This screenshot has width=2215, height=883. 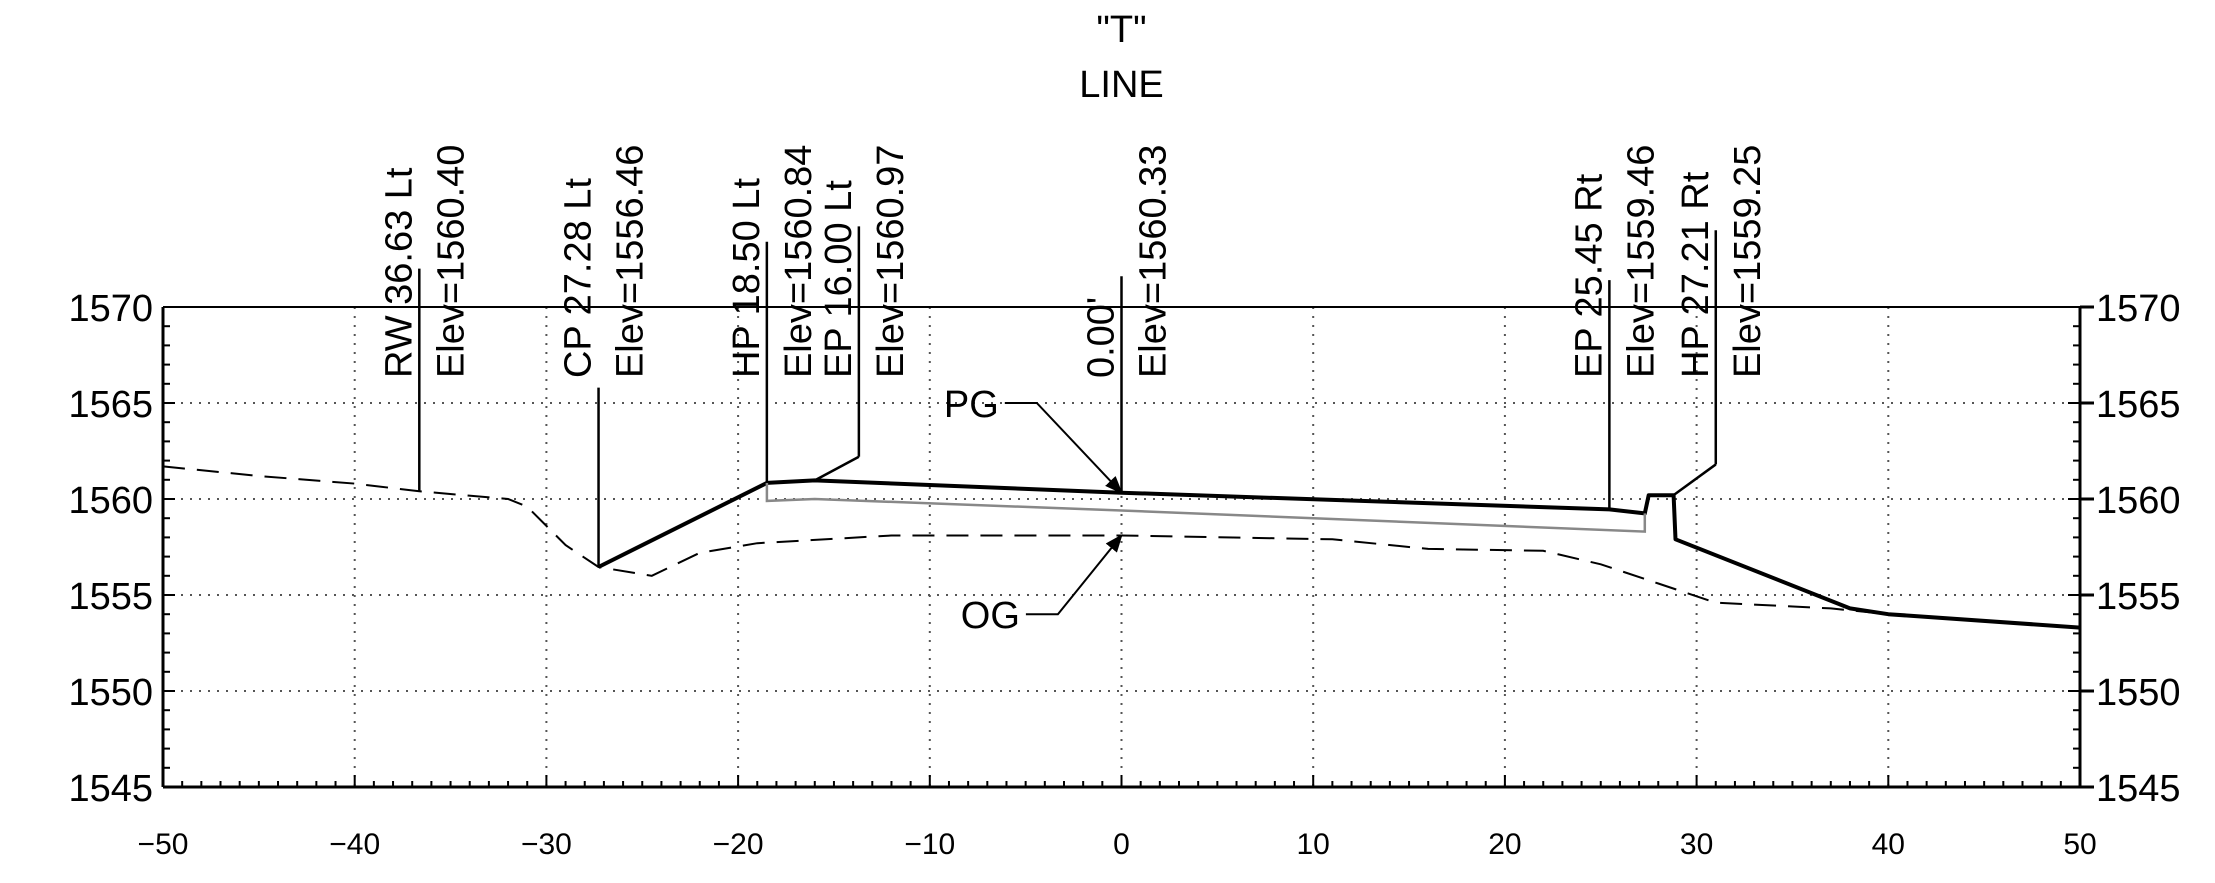 What do you see at coordinates (425, 318) in the screenshot?
I see `station-annotation: RW 36.63 Lt Elev=1560.40` at bounding box center [425, 318].